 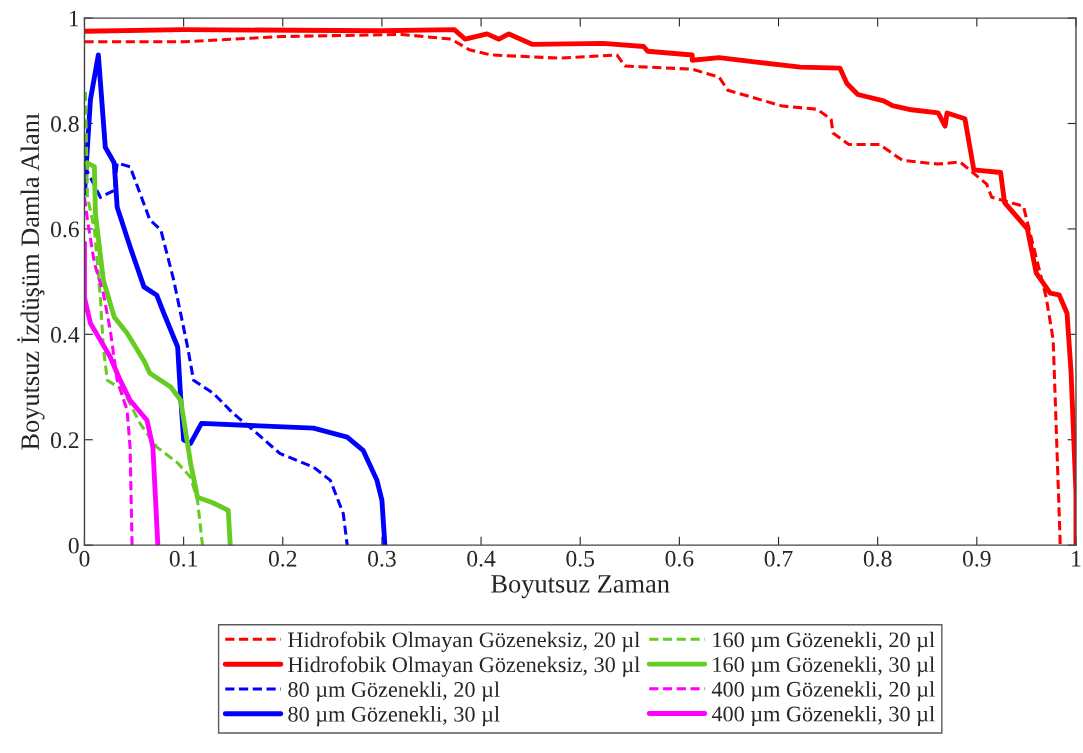 I want to click on x-tick-label: 0.2, so click(x=282, y=558).